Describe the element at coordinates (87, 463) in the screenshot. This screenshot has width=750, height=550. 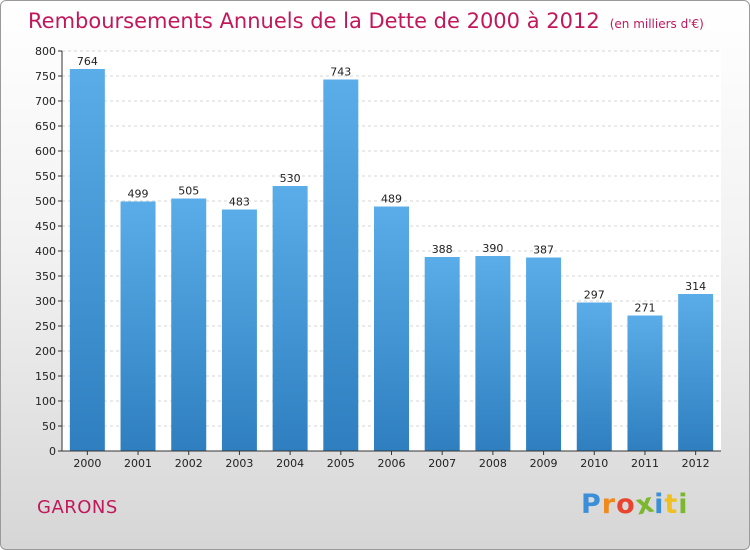
I see `x-tick-label-2000: 2000` at that location.